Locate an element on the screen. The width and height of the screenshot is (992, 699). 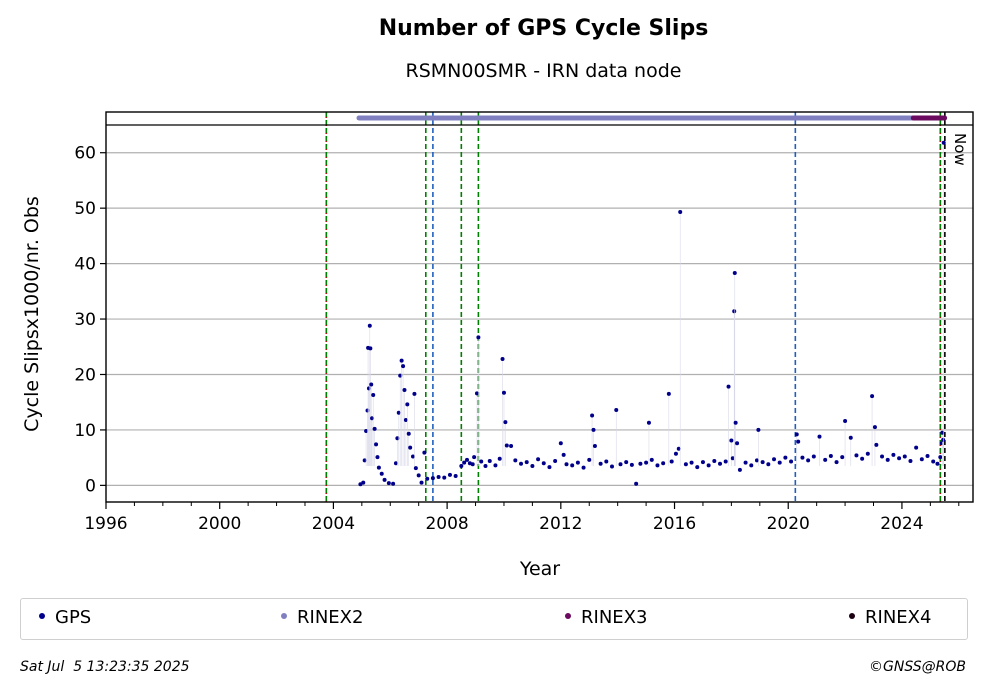
x-tick-label-2016: 2016 is located at coordinates (674, 524).